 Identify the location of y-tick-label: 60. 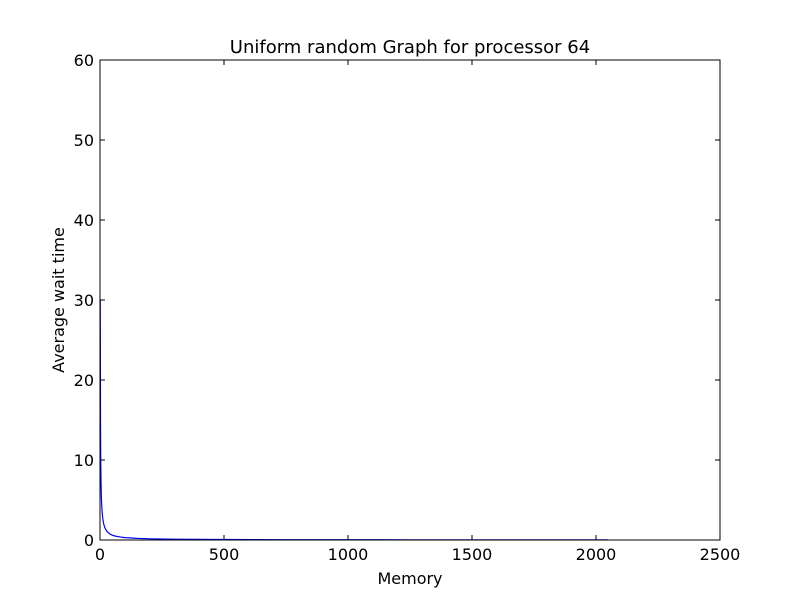
(84, 60).